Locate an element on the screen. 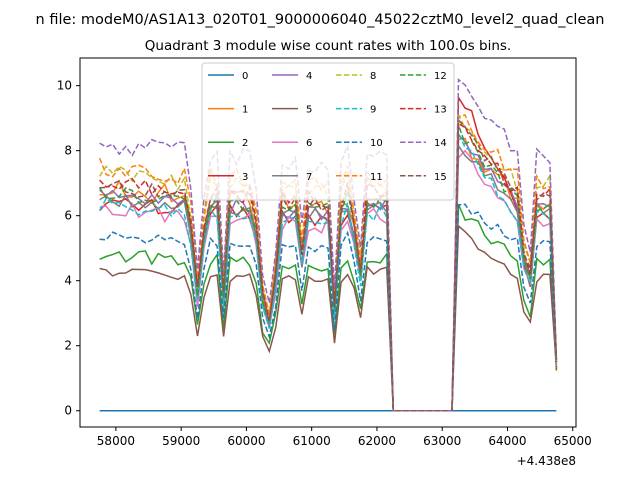 The height and width of the screenshot is (480, 640). legend-label-8: 8 is located at coordinates (373, 76).